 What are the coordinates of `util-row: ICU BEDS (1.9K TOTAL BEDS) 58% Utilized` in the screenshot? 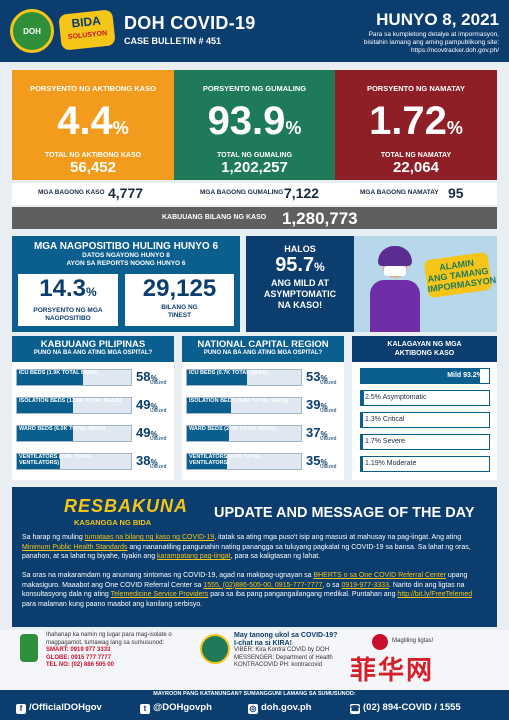 It's located at (93, 377).